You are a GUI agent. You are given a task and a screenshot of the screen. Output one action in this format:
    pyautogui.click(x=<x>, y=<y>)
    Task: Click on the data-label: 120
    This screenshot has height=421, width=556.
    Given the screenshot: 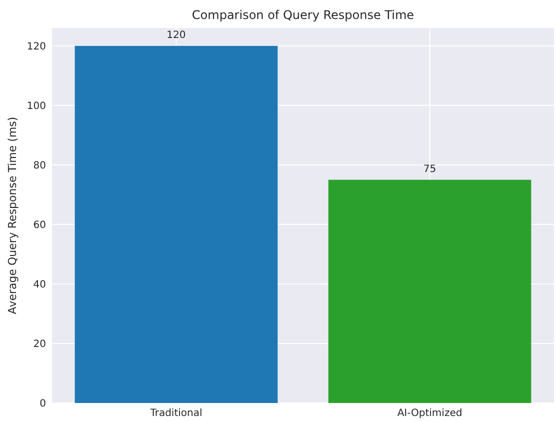 What is the action you would take?
    pyautogui.click(x=176, y=35)
    